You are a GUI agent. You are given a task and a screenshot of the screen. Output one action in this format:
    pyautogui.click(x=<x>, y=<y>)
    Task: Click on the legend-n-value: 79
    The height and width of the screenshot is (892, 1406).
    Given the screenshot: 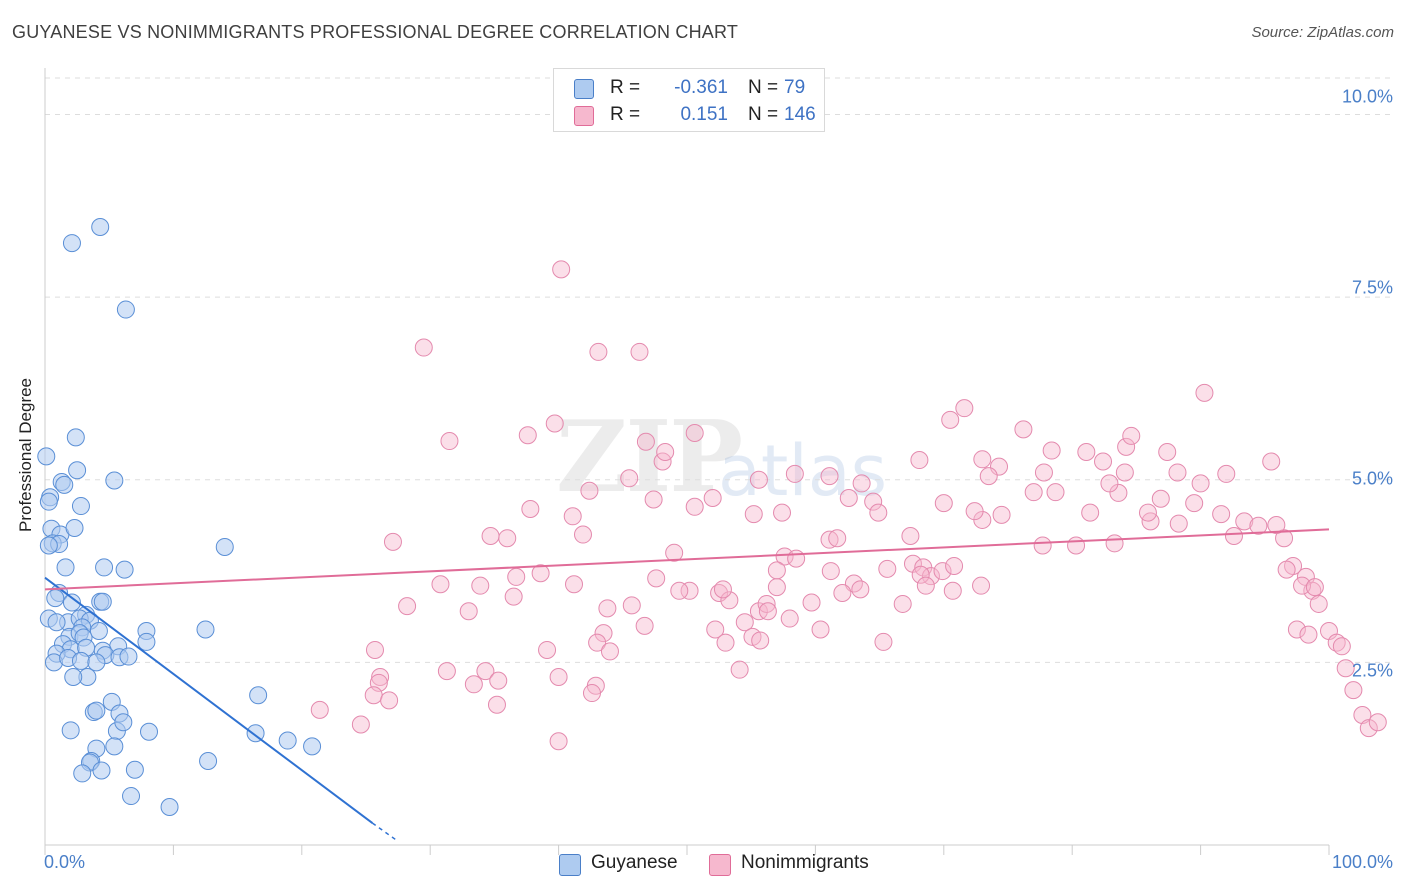 What is the action you would take?
    pyautogui.click(x=795, y=87)
    